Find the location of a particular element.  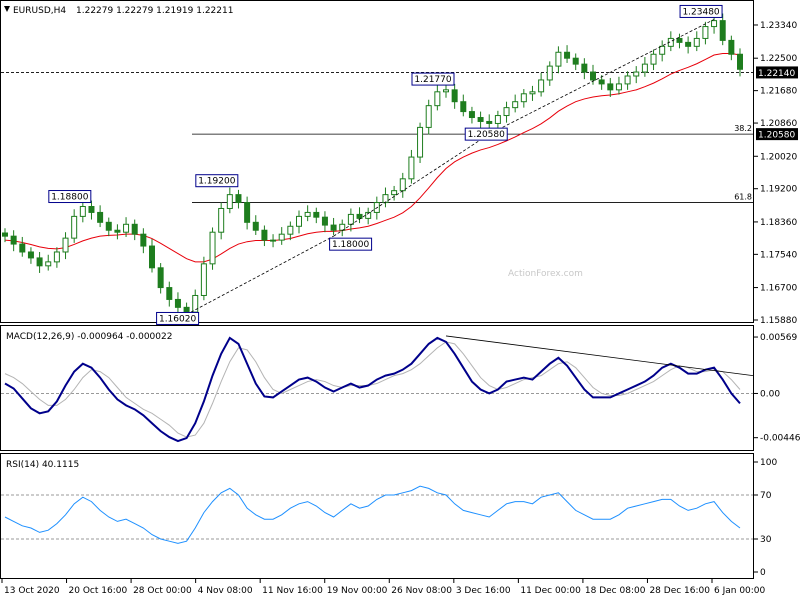

macd-signal-line is located at coordinates (372, 389).